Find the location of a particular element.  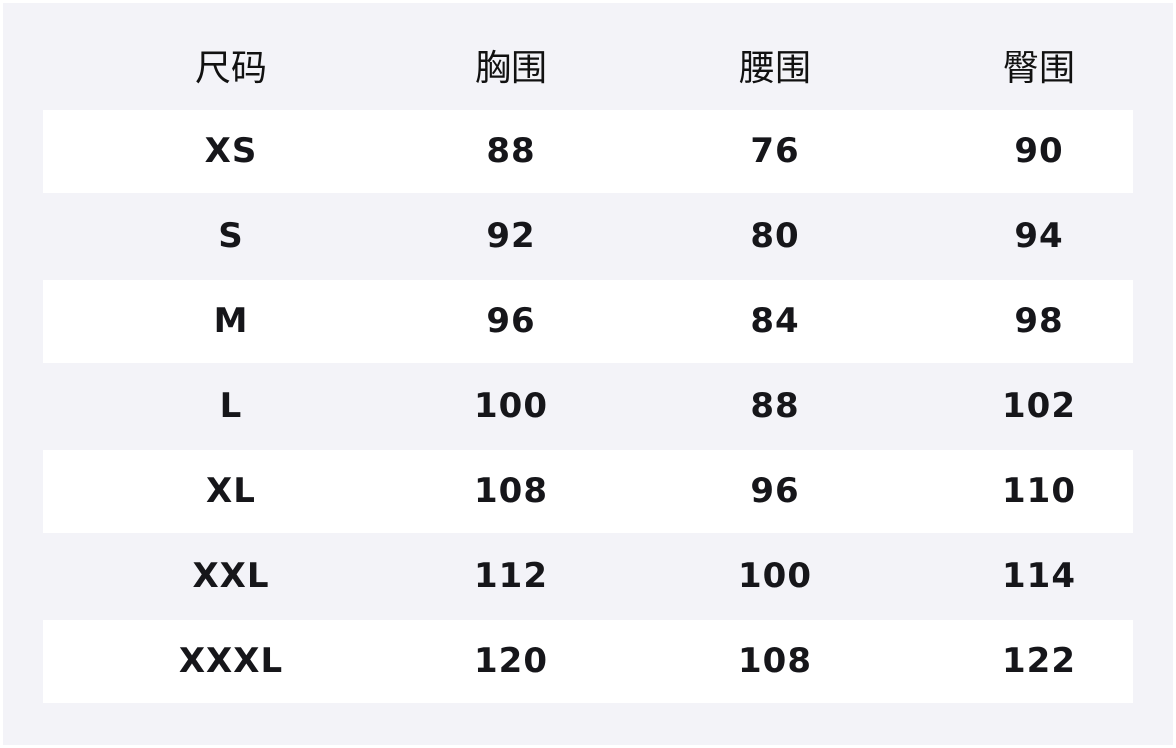

measure-cell: 112 is located at coordinates (511, 576).